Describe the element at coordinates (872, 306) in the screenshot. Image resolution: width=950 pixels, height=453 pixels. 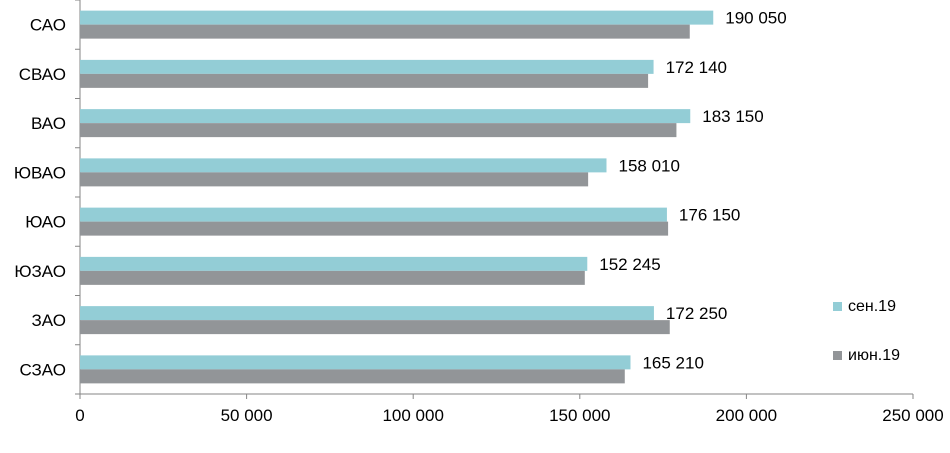
I see `legend-label: сен.19` at that location.